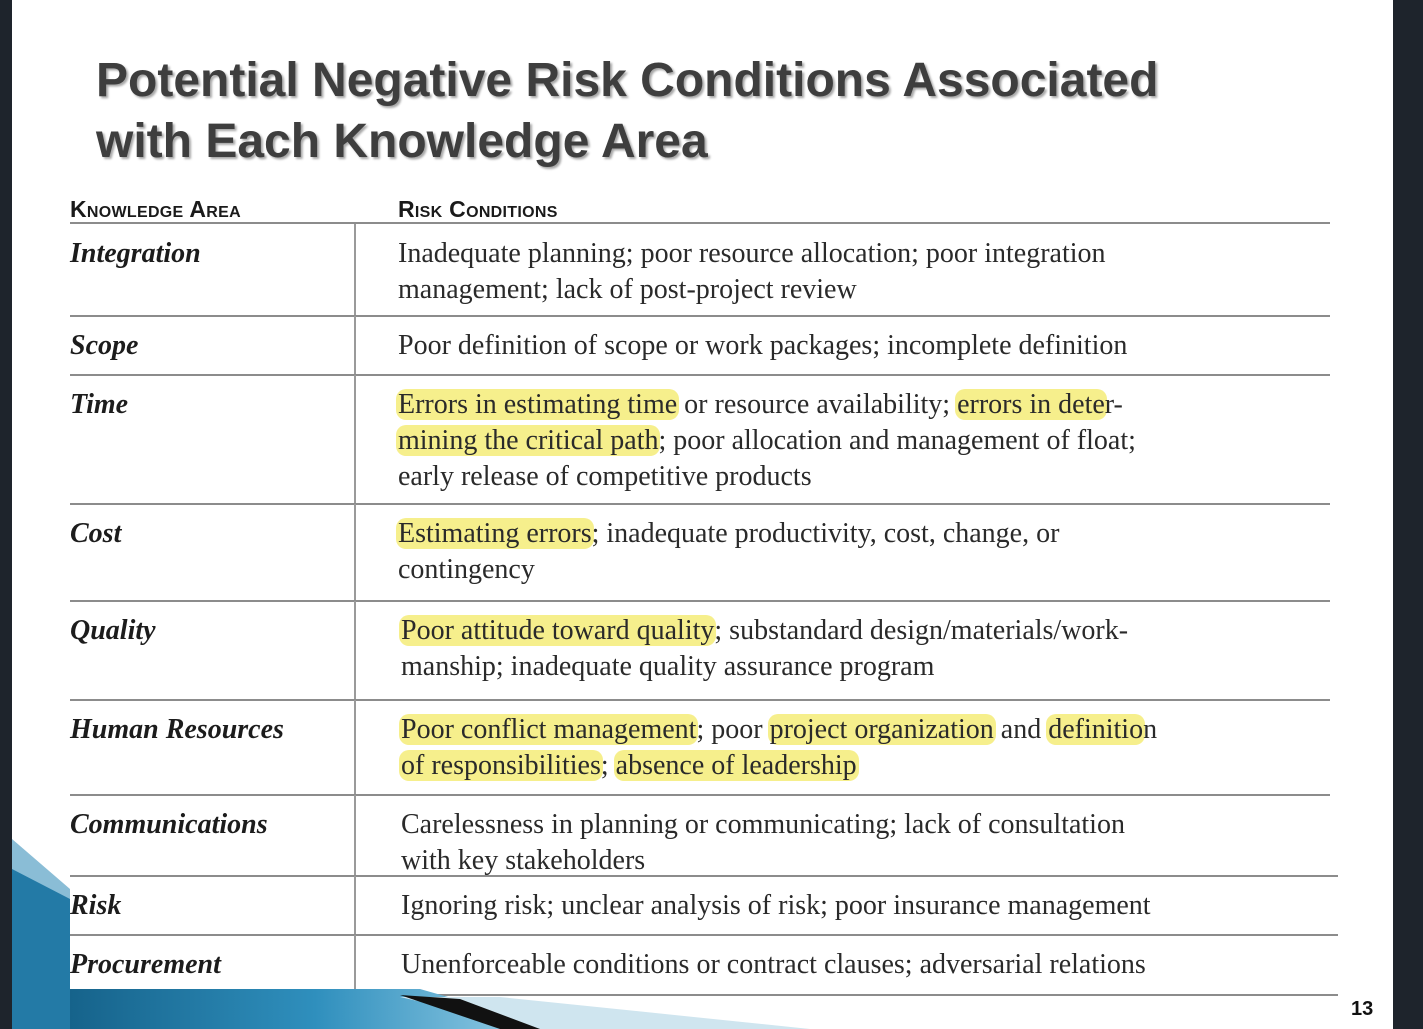  What do you see at coordinates (145, 964) in the screenshot?
I see `knowledge-area-cell: Procurement` at bounding box center [145, 964].